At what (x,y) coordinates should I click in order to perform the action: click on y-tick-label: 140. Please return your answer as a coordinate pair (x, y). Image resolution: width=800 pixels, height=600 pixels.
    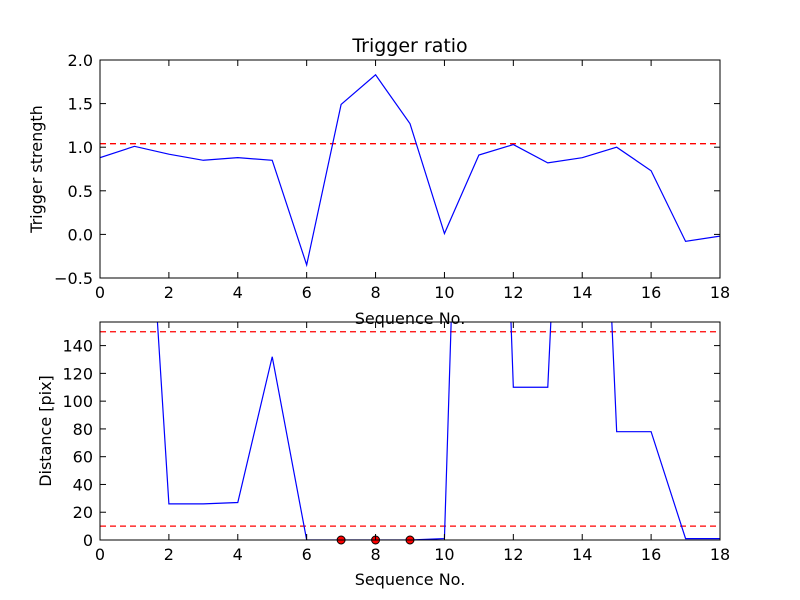
    Looking at the image, I should click on (77, 346).